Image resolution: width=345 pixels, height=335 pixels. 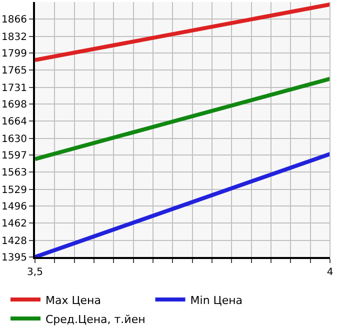 I want to click on y-tick-label: 1664, so click(x=14, y=122).